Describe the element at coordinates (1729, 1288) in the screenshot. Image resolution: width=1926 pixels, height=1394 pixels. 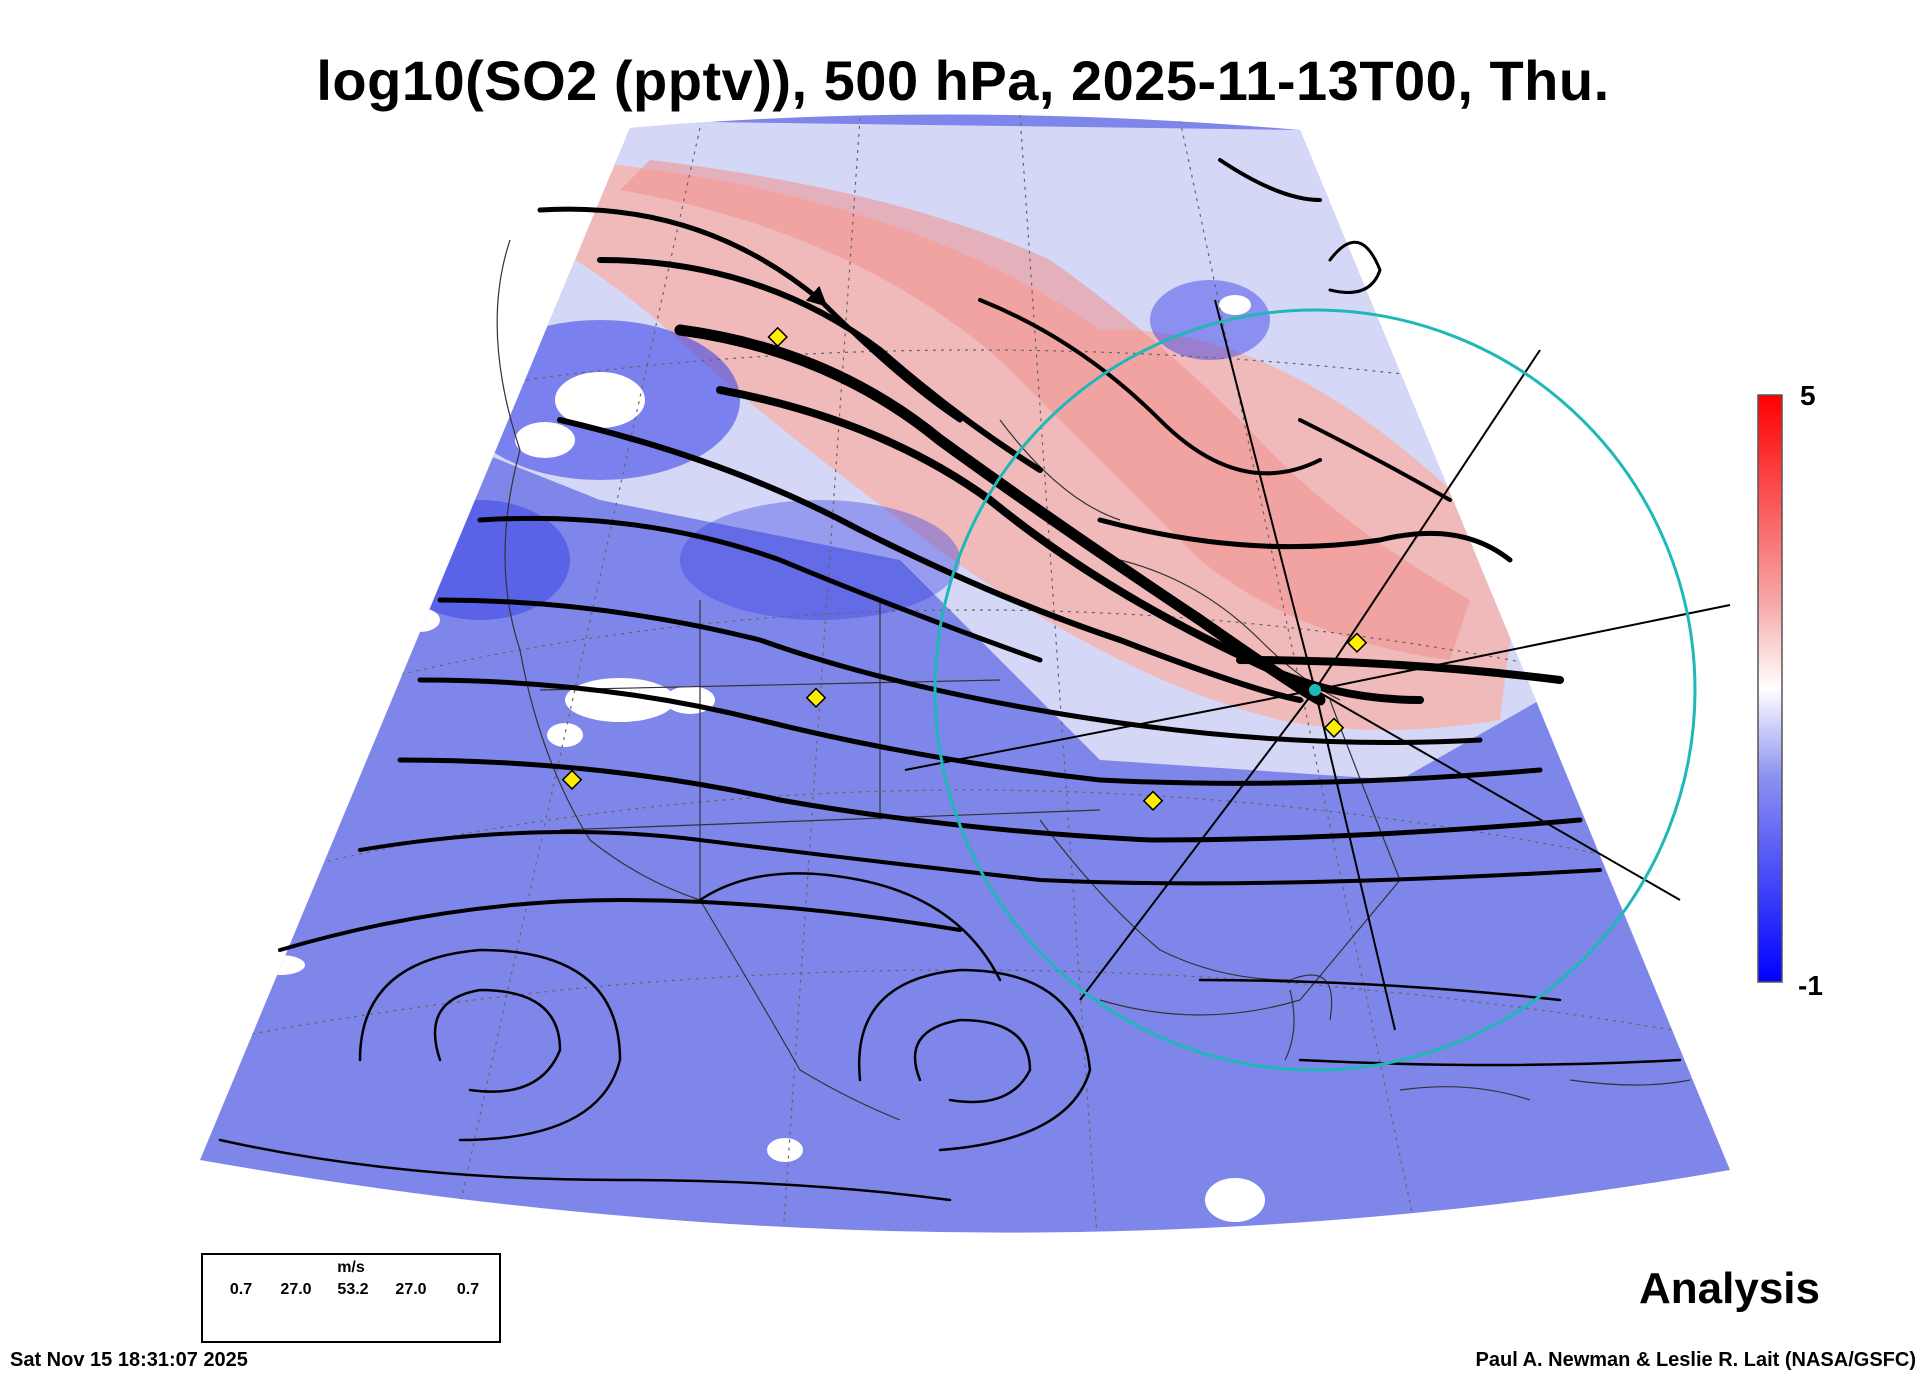
I see `analysis-label: Analysis` at that location.